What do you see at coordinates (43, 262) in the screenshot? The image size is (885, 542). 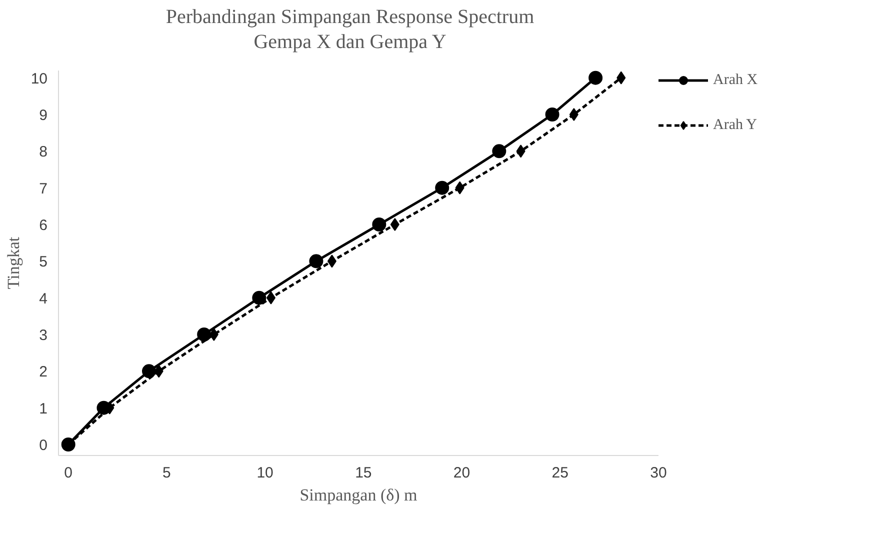 I see `y-tick-label: 5` at bounding box center [43, 262].